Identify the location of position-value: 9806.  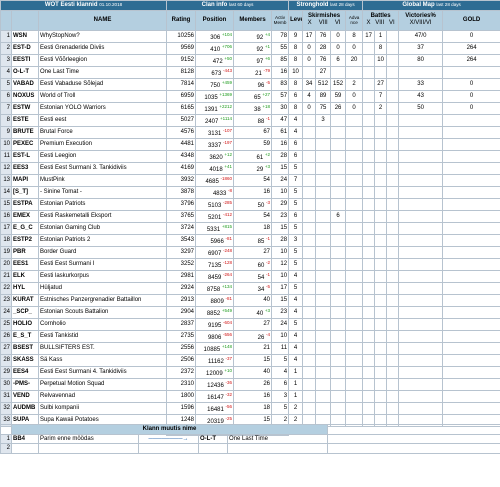
(214, 337).